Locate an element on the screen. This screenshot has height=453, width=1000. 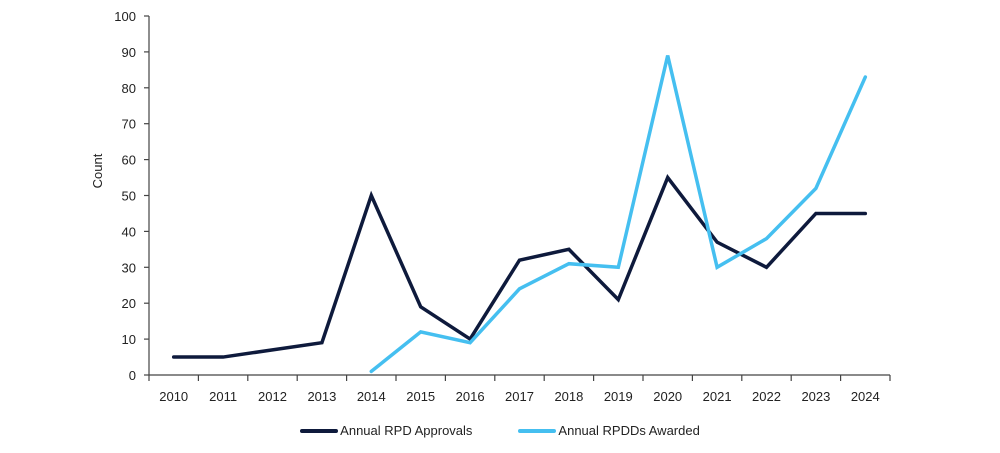
y-tick-label: 20 is located at coordinates (129, 303).